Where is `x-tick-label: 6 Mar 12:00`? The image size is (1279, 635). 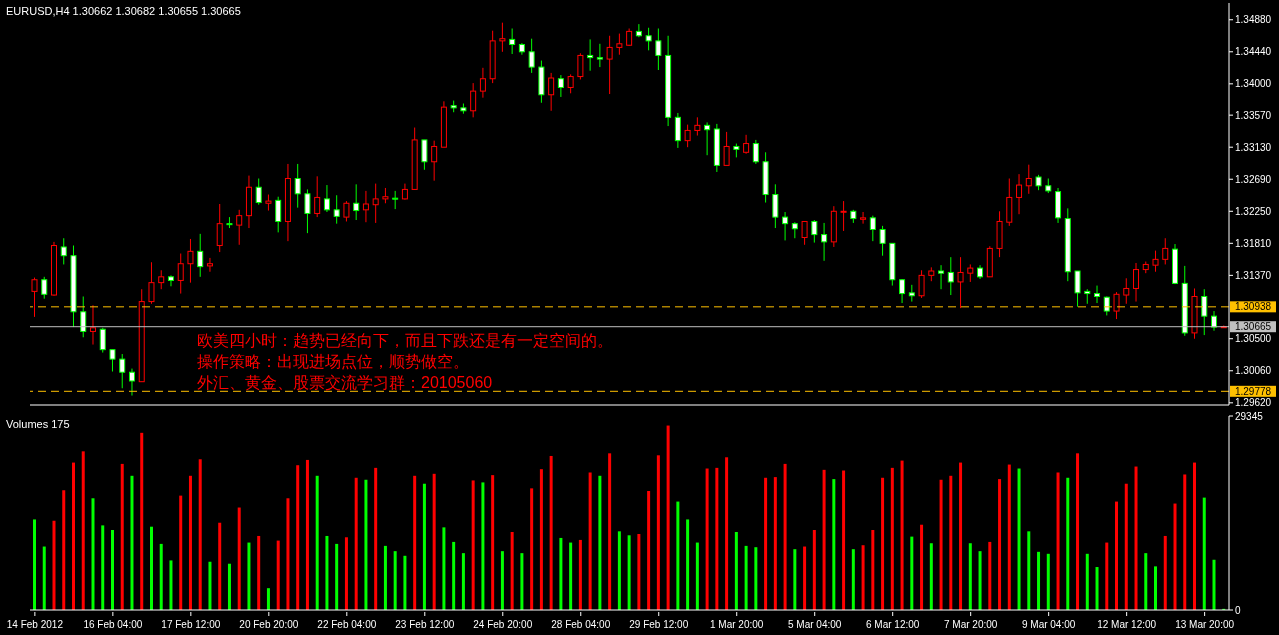 x-tick-label: 6 Mar 12:00 is located at coordinates (893, 624).